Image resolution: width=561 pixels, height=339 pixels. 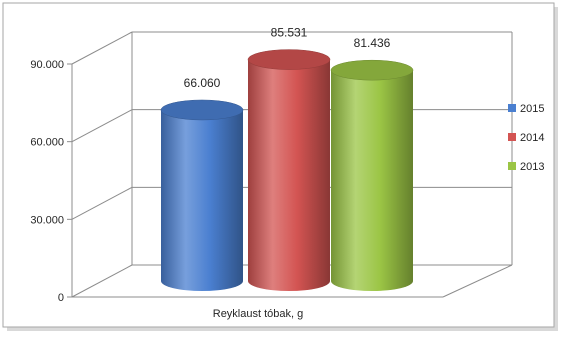 I want to click on category-labels: Reyklaust tóbak, g, so click(x=258, y=314).